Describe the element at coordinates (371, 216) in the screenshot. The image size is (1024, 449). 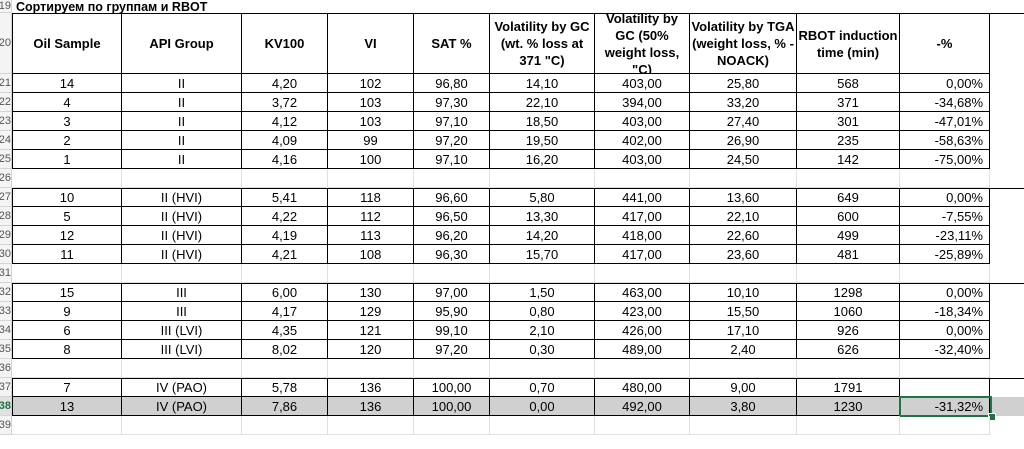
I see `table-cell: 112` at that location.